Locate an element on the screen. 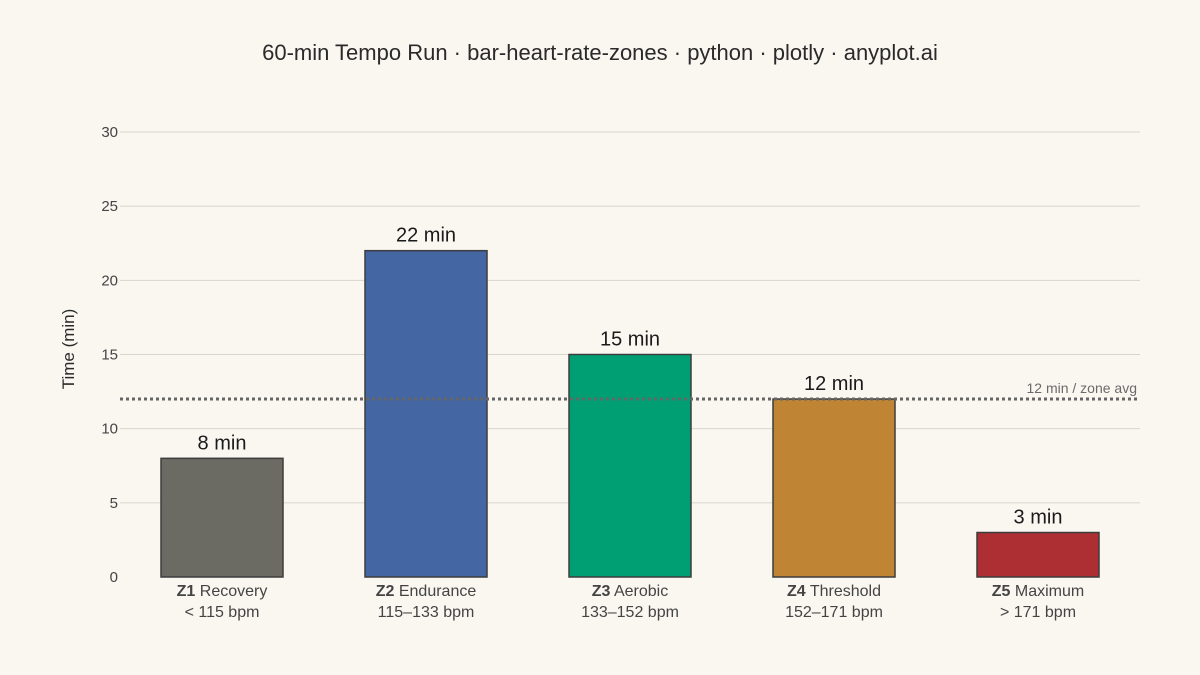 Image resolution: width=1200 pixels, height=675 pixels. x-tick-range-label: < 115 bpm is located at coordinates (222, 612).